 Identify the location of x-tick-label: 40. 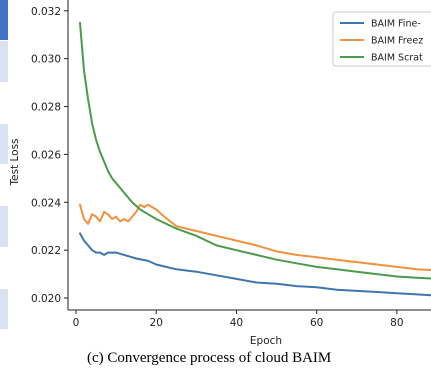
(236, 323).